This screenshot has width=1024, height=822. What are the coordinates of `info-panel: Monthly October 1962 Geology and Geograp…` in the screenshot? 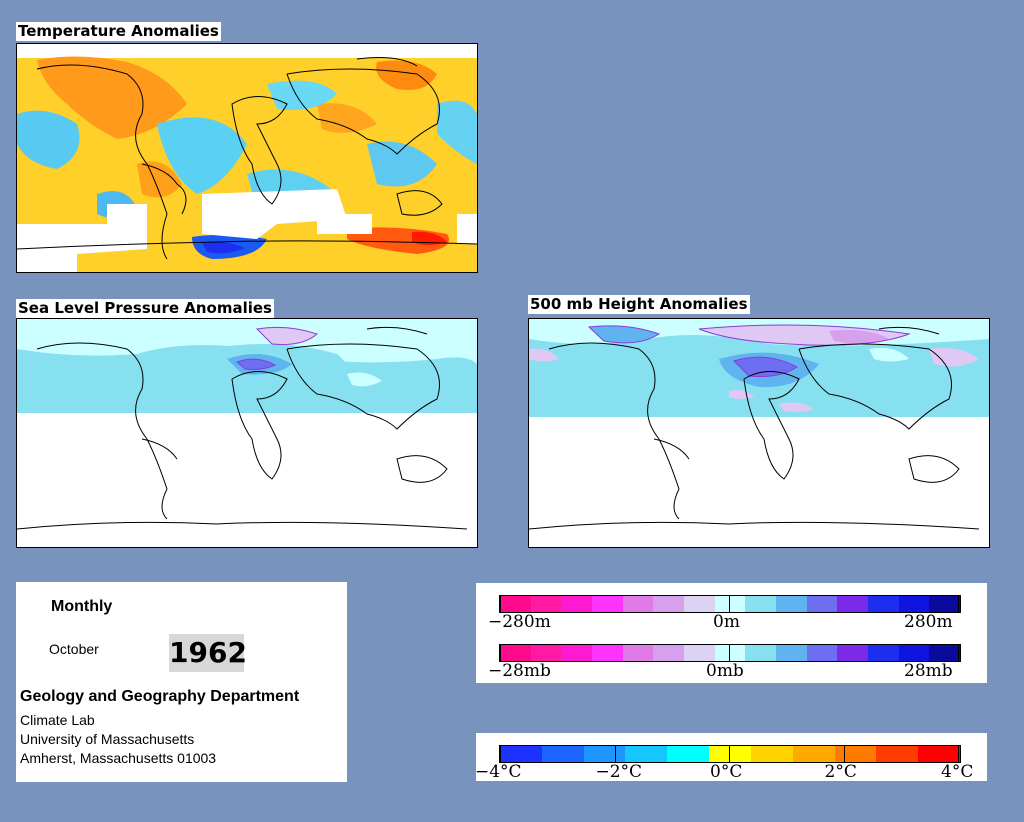 It's located at (181, 682).